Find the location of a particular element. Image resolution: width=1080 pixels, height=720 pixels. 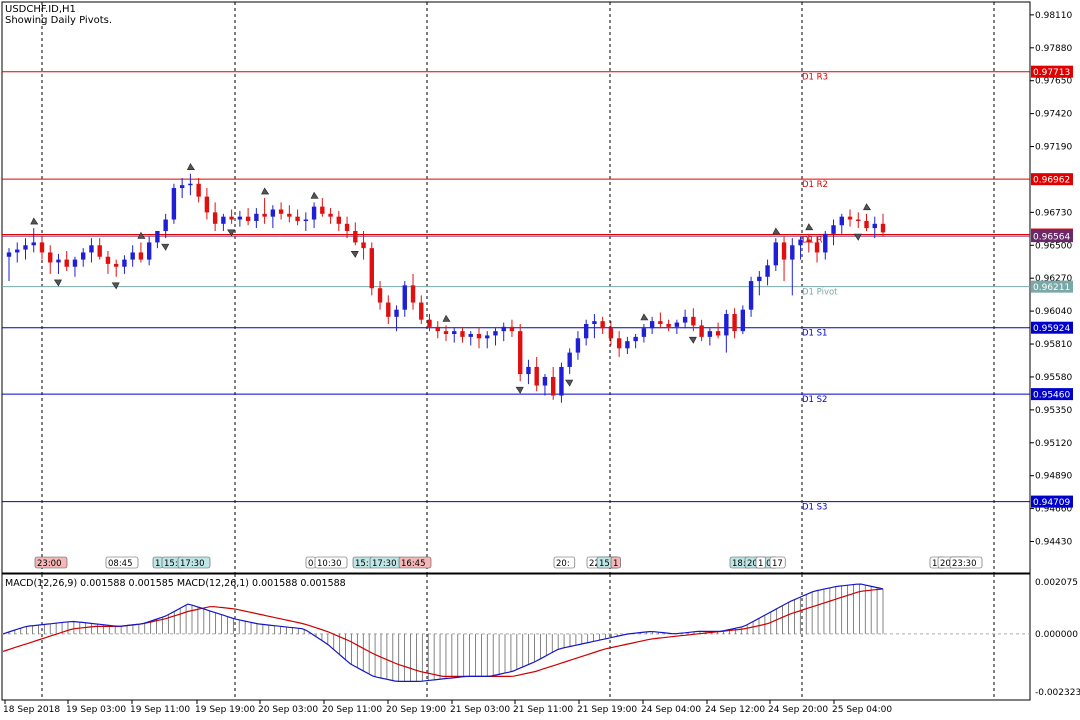

price-tick-label: 0.96730 is located at coordinates (1053, 213).